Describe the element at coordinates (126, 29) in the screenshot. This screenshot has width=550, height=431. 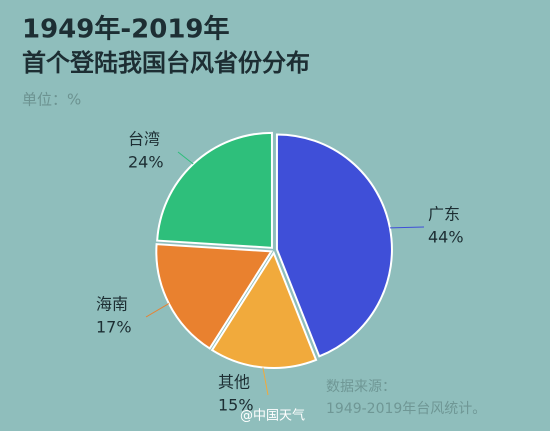
I see `chart-title: 1949年-2019年` at that location.